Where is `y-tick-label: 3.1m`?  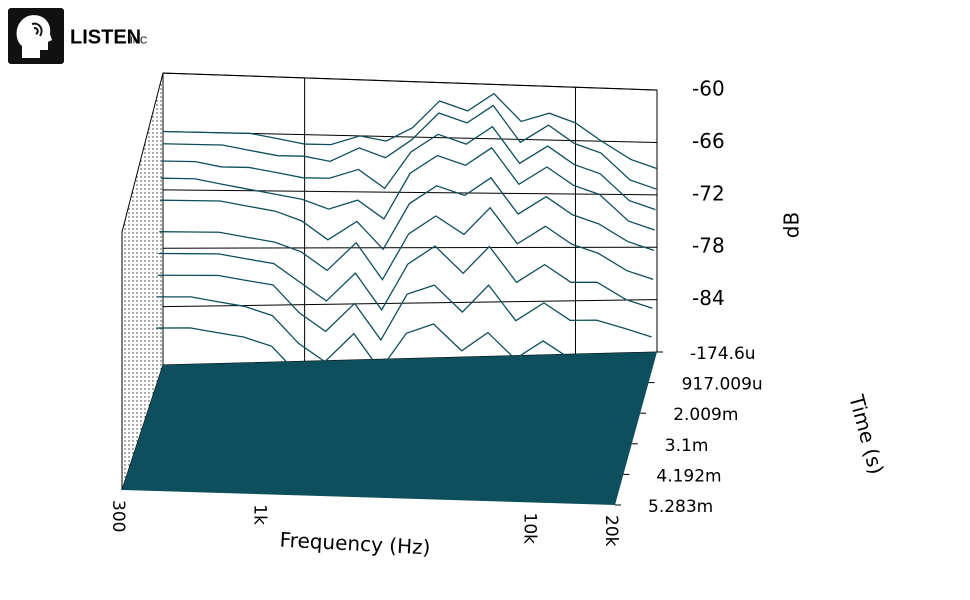
y-tick-label: 3.1m is located at coordinates (687, 446).